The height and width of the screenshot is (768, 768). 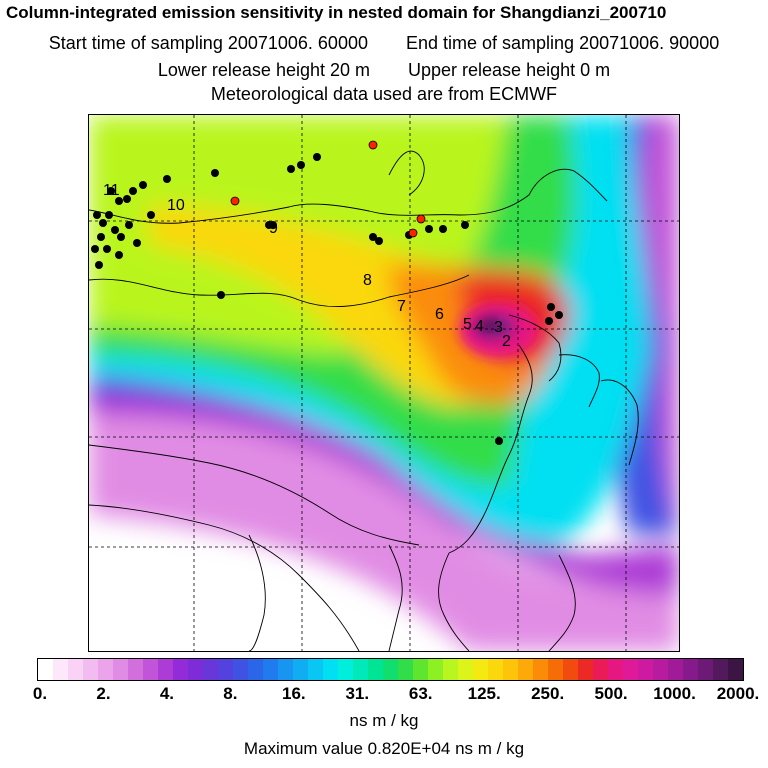 What do you see at coordinates (208, 43) in the screenshot?
I see `start-time-label: Start time of sampling 20071006. 60000` at bounding box center [208, 43].